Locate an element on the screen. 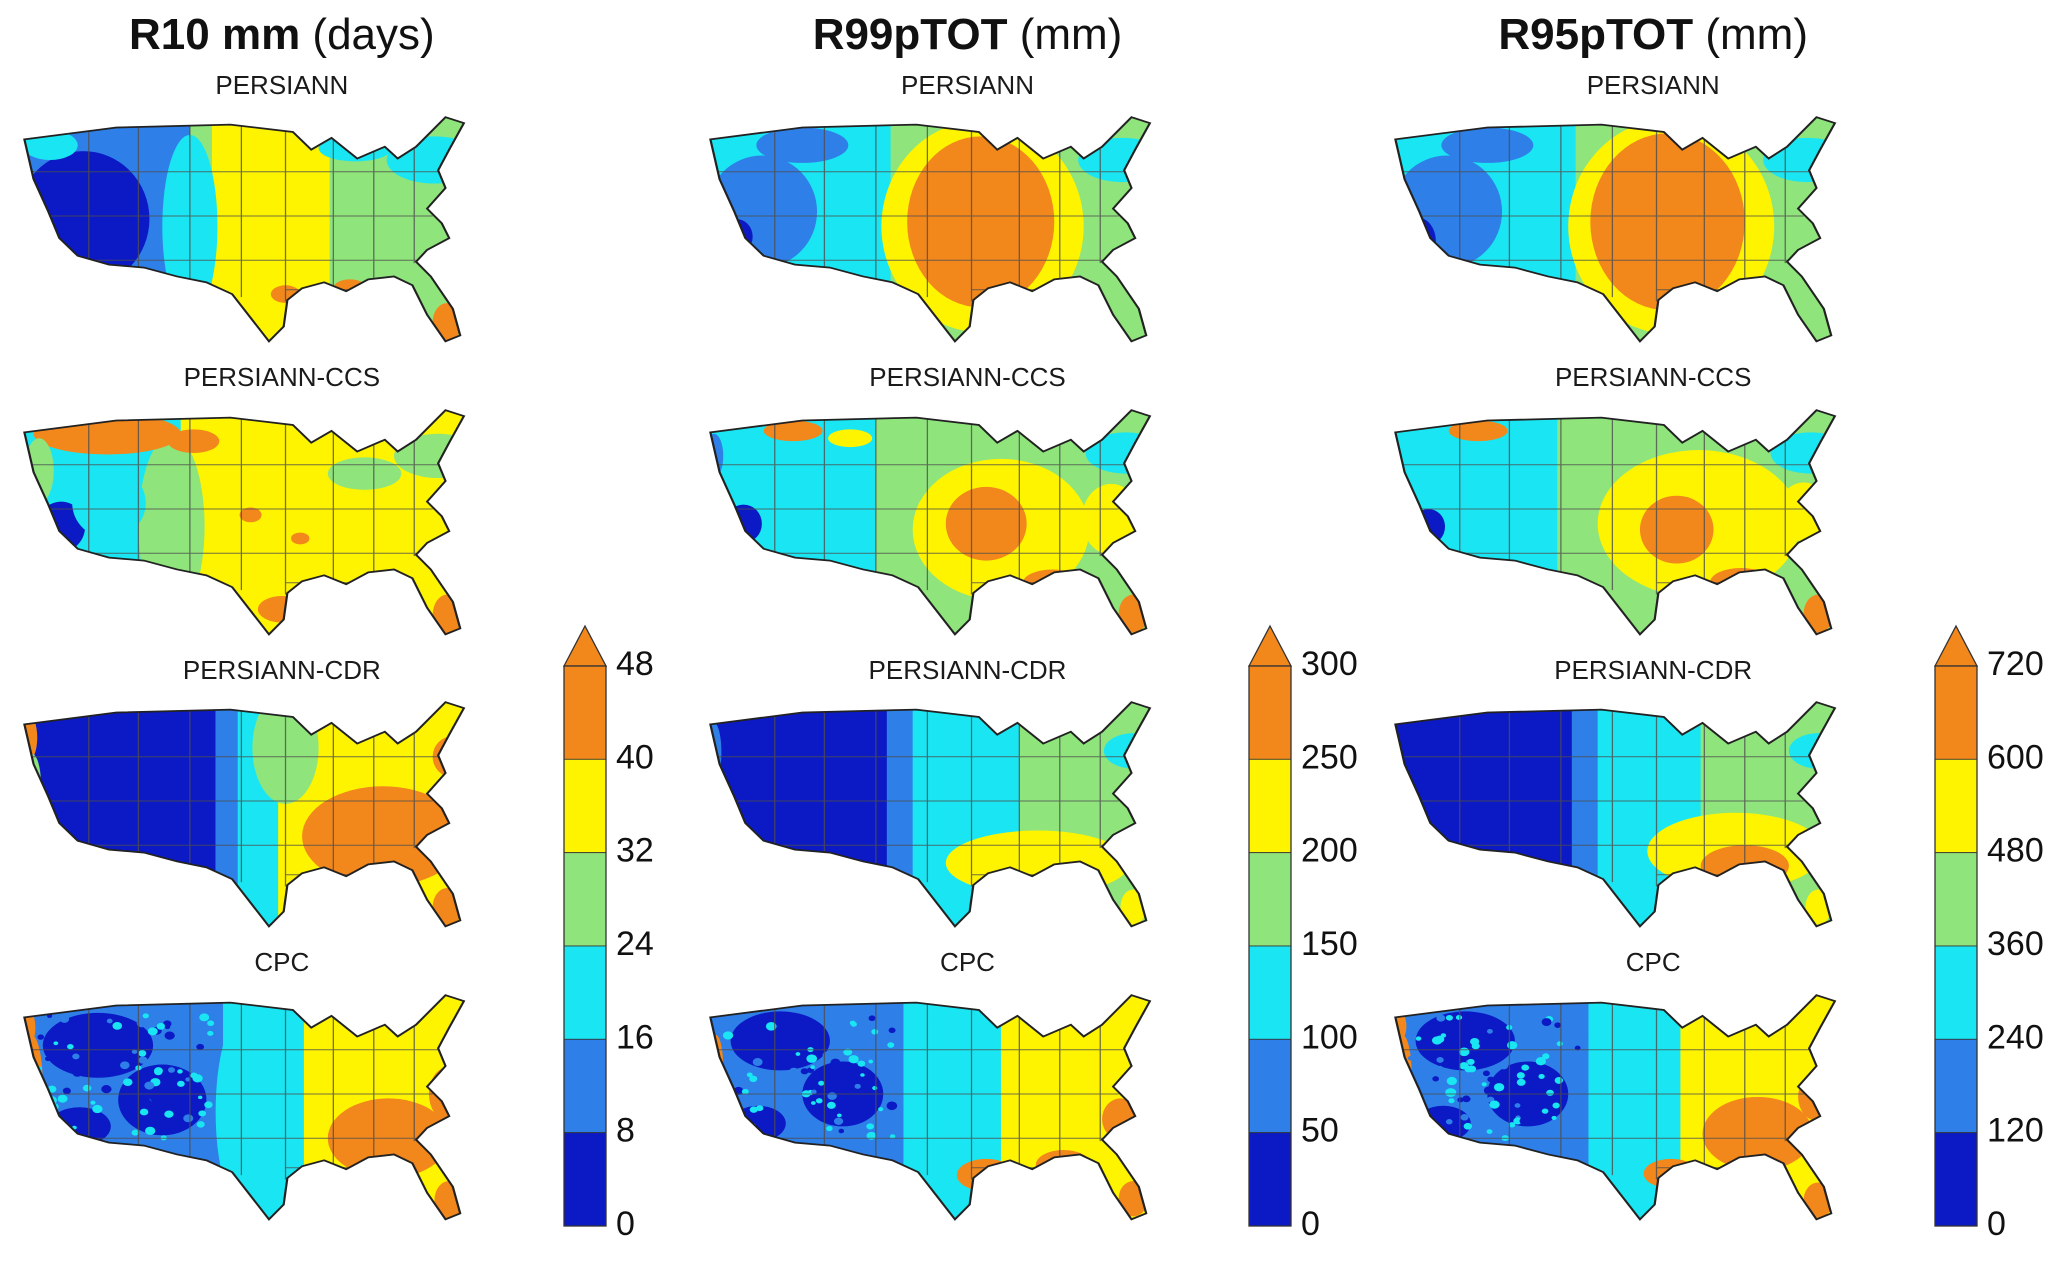 This screenshot has width=2067, height=1274. colorbar-tick-label: 200 is located at coordinates (1329, 851).